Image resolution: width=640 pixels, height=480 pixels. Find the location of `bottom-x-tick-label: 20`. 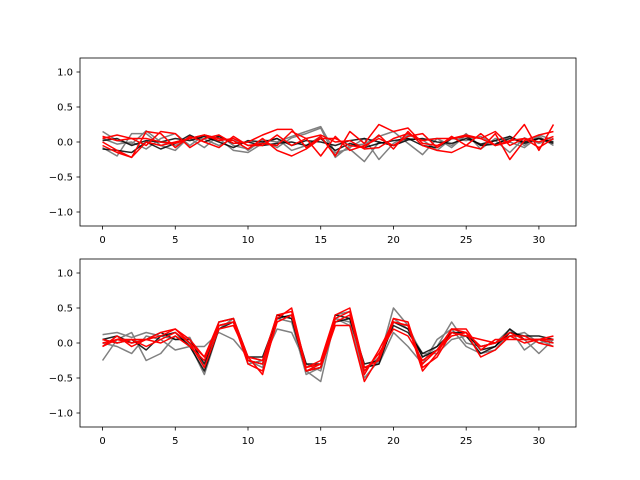

bottom-x-tick-label: 20 is located at coordinates (393, 441).